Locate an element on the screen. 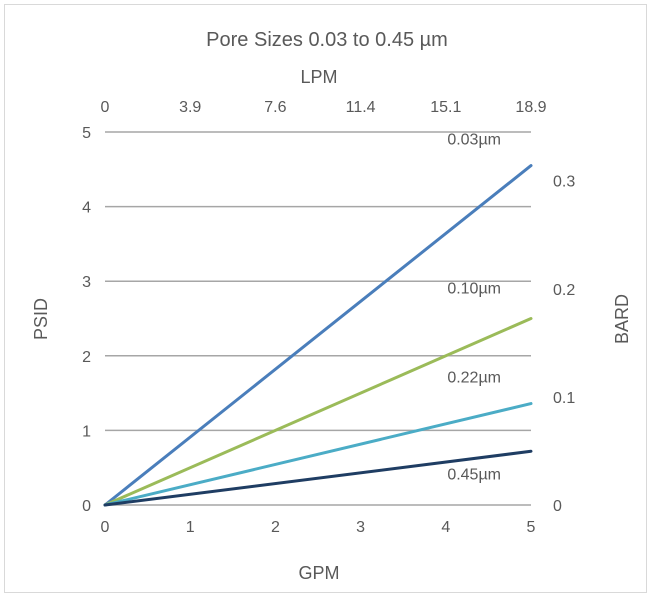  series-label: 0.45µm is located at coordinates (474, 474).